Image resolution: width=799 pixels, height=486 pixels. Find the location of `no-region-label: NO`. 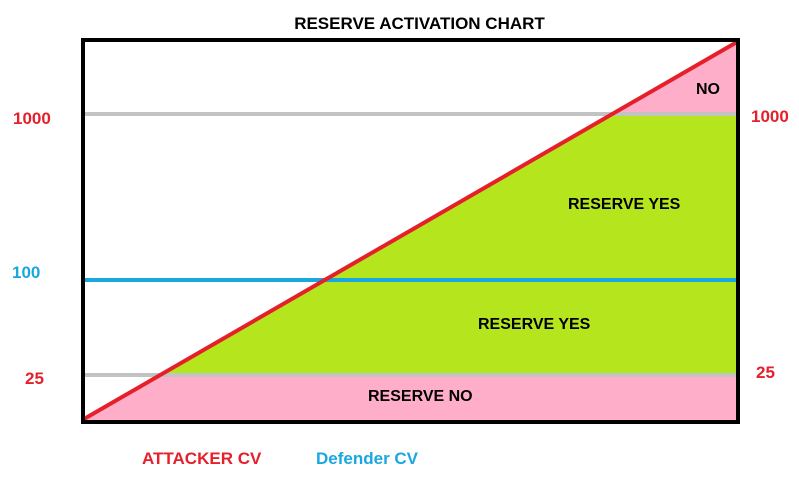

no-region-label: NO is located at coordinates (708, 89).